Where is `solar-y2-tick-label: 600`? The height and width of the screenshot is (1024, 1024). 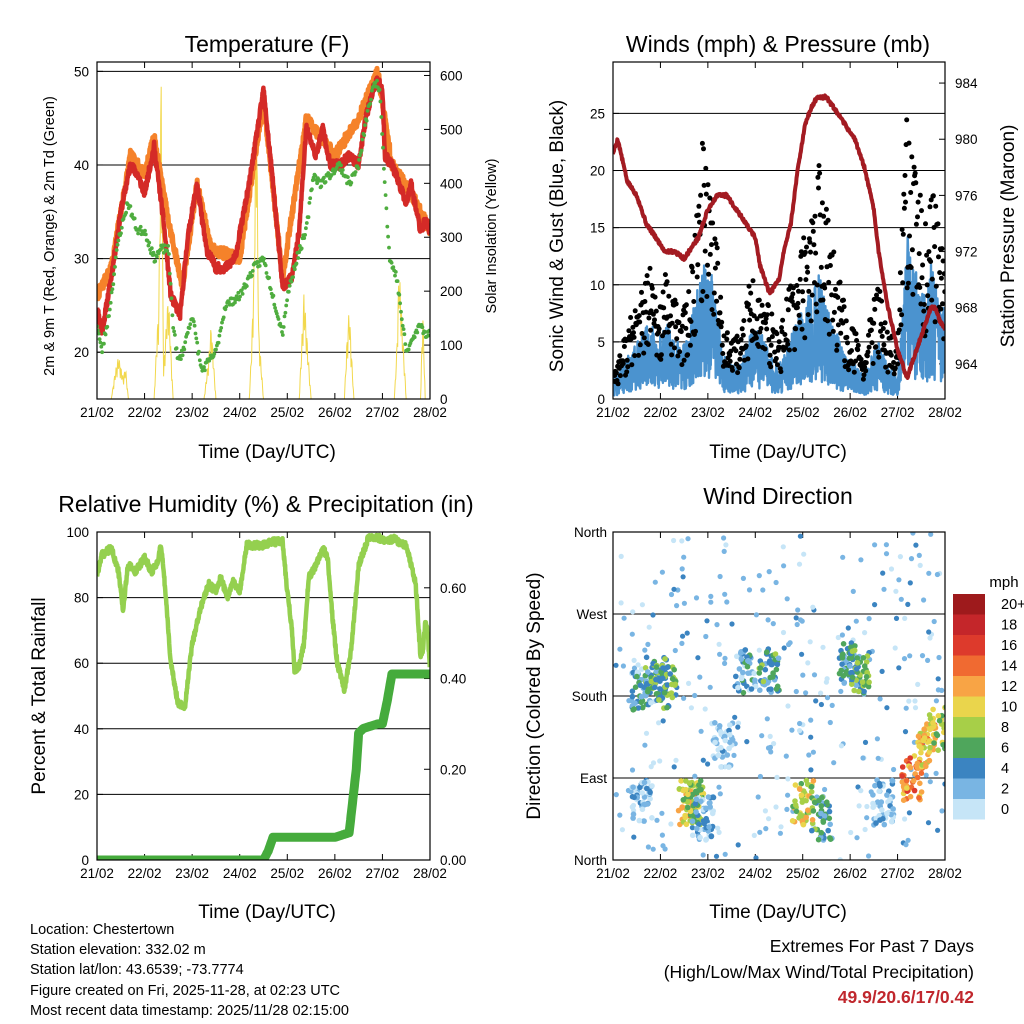
solar-y2-tick-label: 600 is located at coordinates (451, 75).